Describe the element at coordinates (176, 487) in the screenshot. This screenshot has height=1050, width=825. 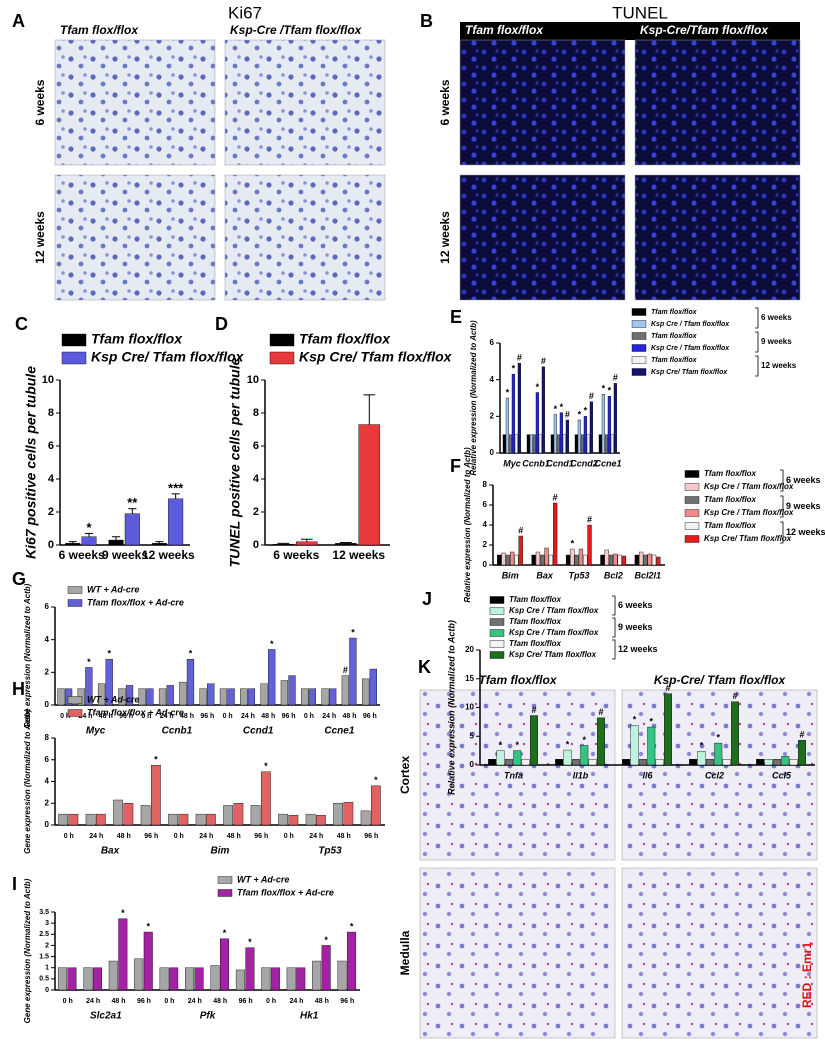
I see `significance: ***` at that location.